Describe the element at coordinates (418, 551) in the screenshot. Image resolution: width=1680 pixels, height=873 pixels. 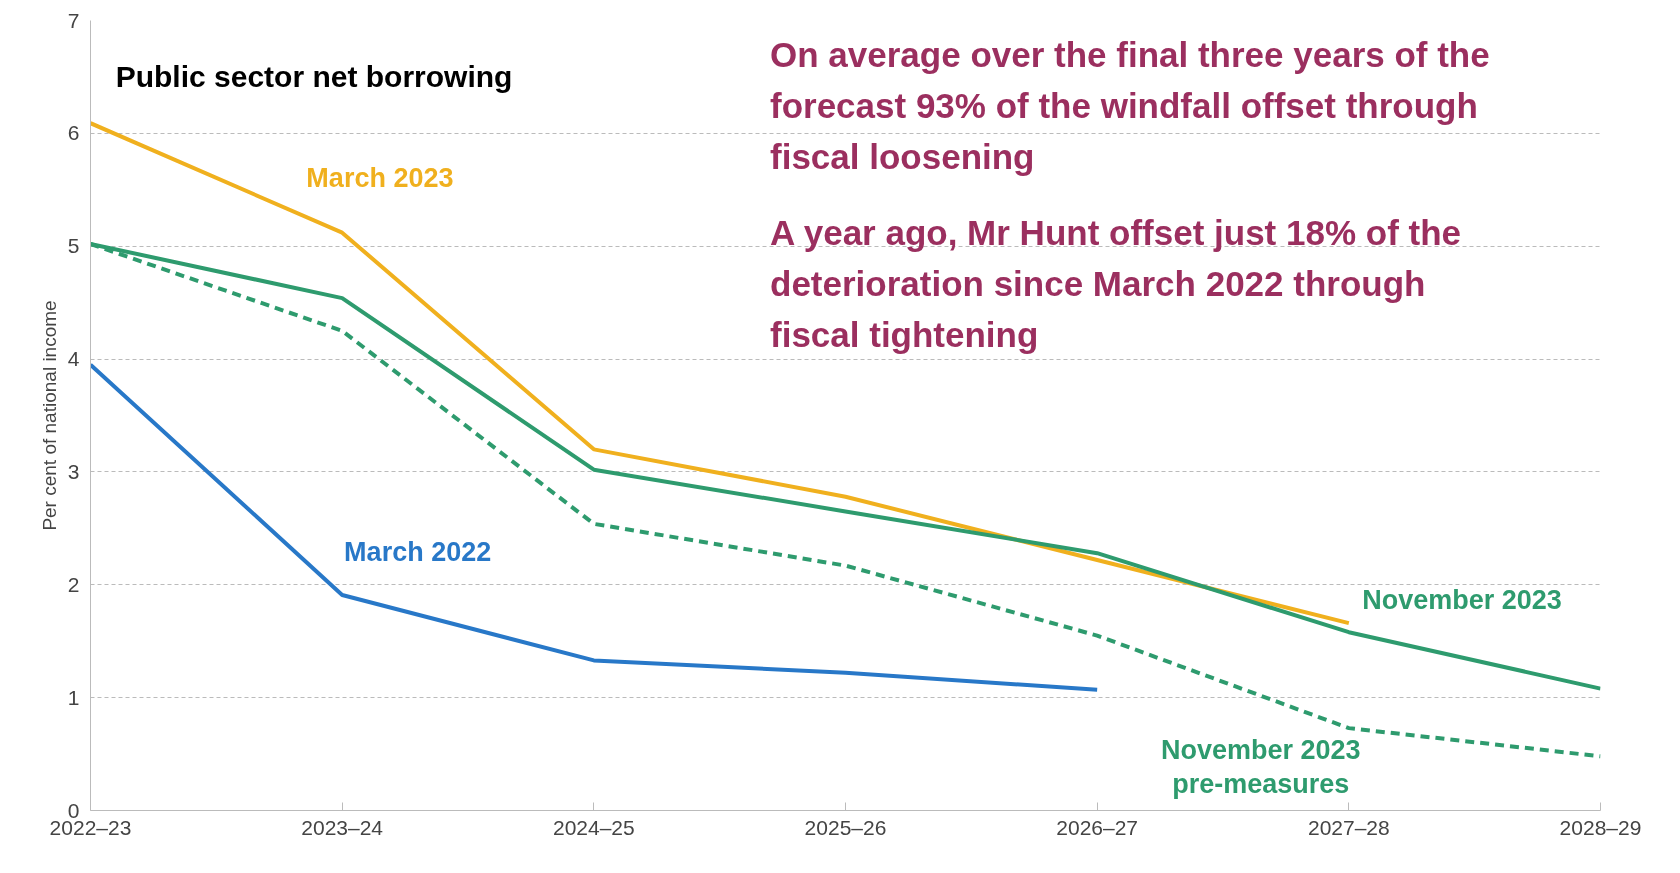
I see `series-label: March 2022` at that location.